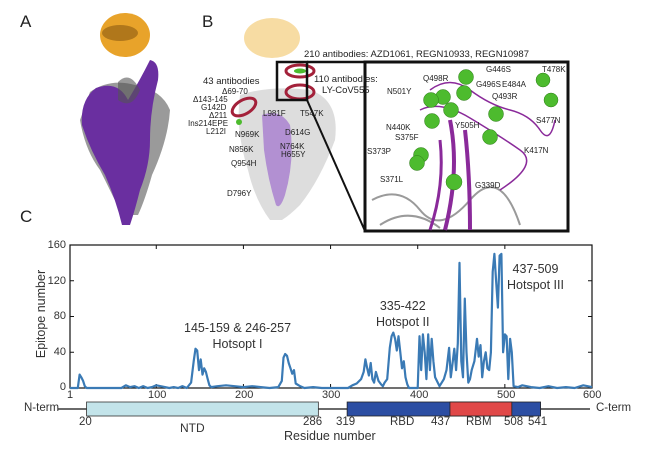 Image resolution: width=660 pixels, height=458 pixels. I want to click on x-tick-label: 600, so click(592, 395).